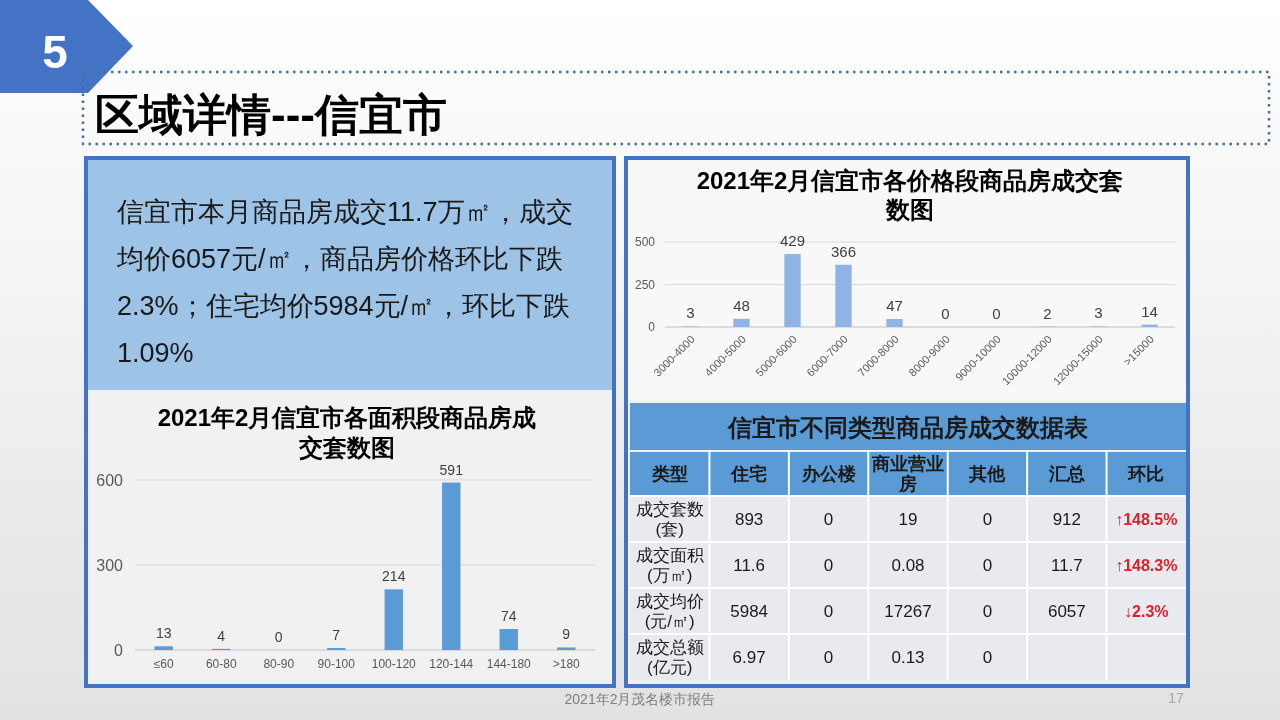 This screenshot has height=720, width=1280. Describe the element at coordinates (1066, 474) in the screenshot. I see `category-label: 汇总` at that location.